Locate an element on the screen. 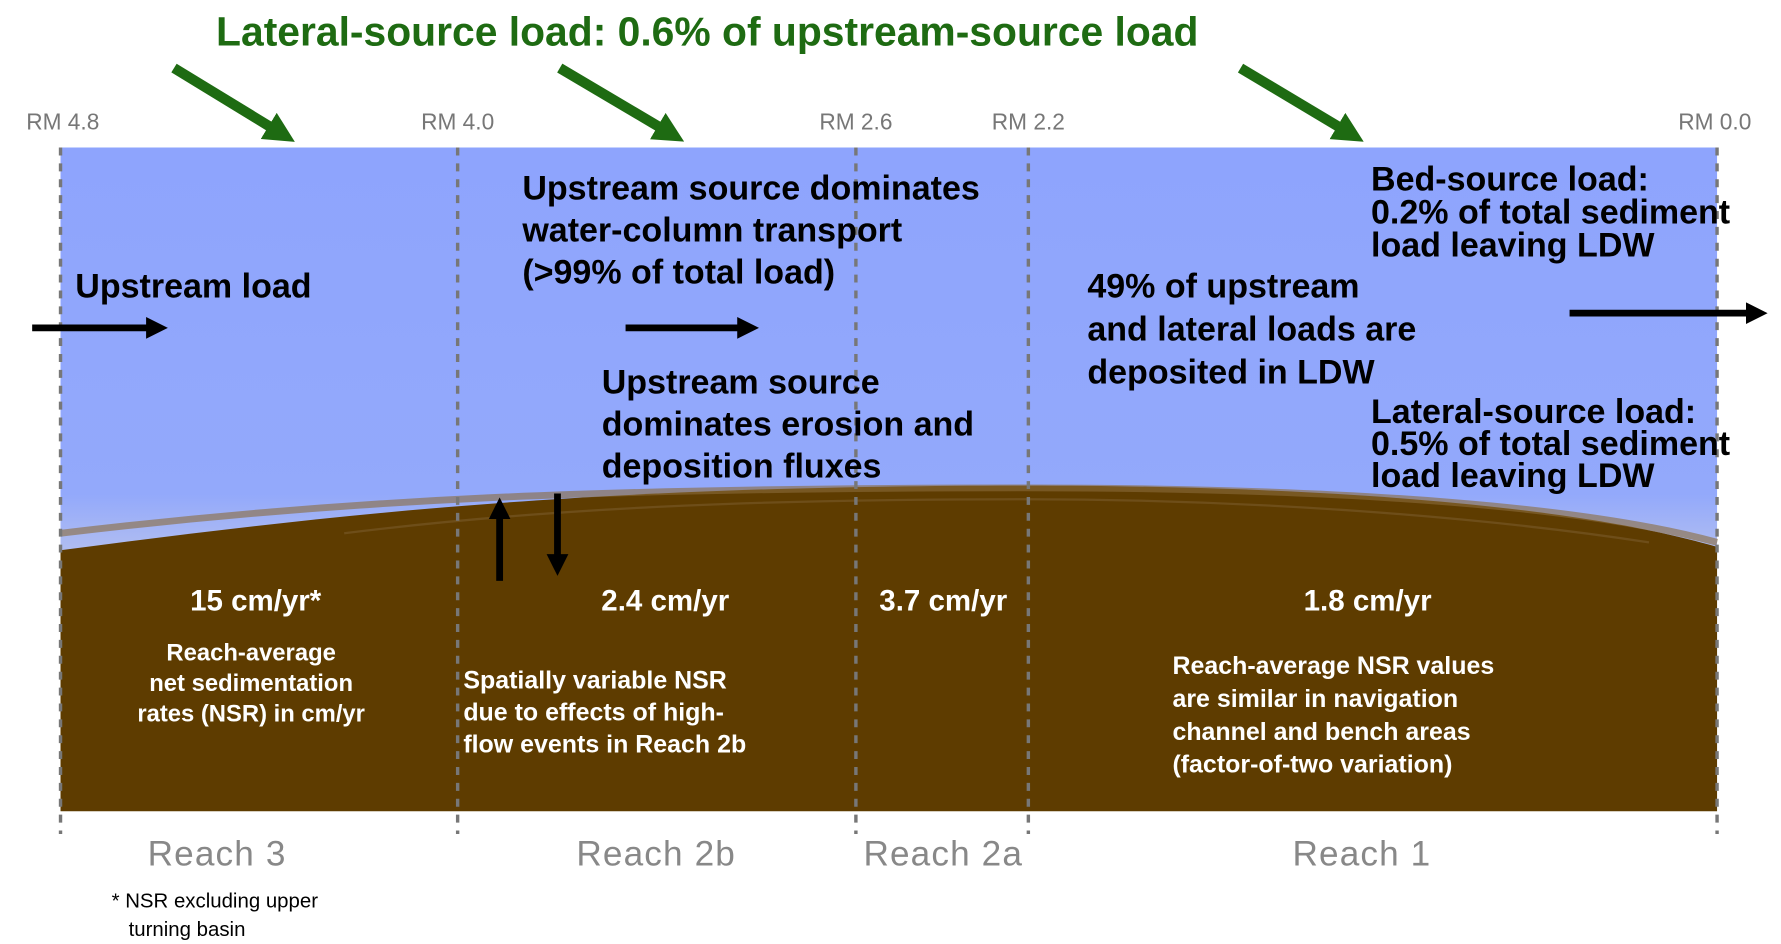 This screenshot has width=1781, height=944. text-line: (>99% of total load) is located at coordinates (678, 273).